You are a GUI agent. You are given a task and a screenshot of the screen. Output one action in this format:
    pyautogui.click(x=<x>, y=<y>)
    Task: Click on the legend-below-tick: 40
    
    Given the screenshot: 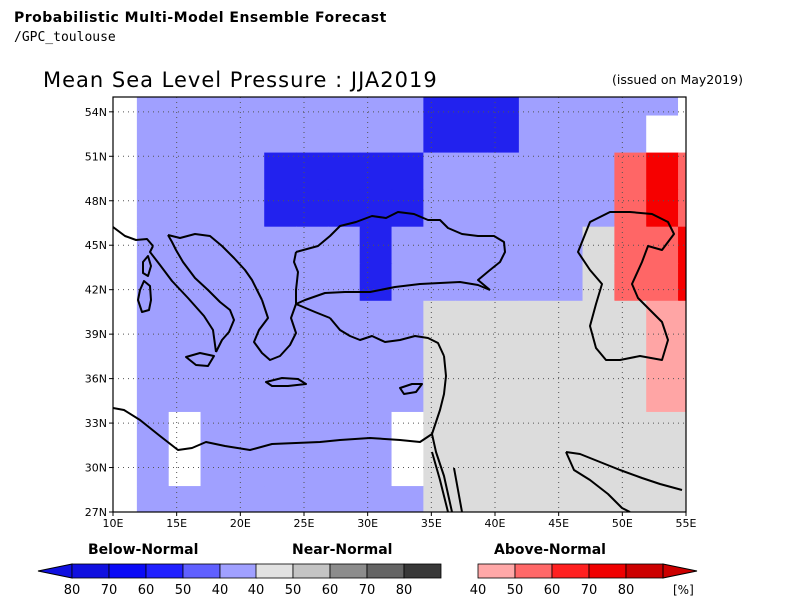 What is the action you would take?
    pyautogui.click(x=220, y=590)
    